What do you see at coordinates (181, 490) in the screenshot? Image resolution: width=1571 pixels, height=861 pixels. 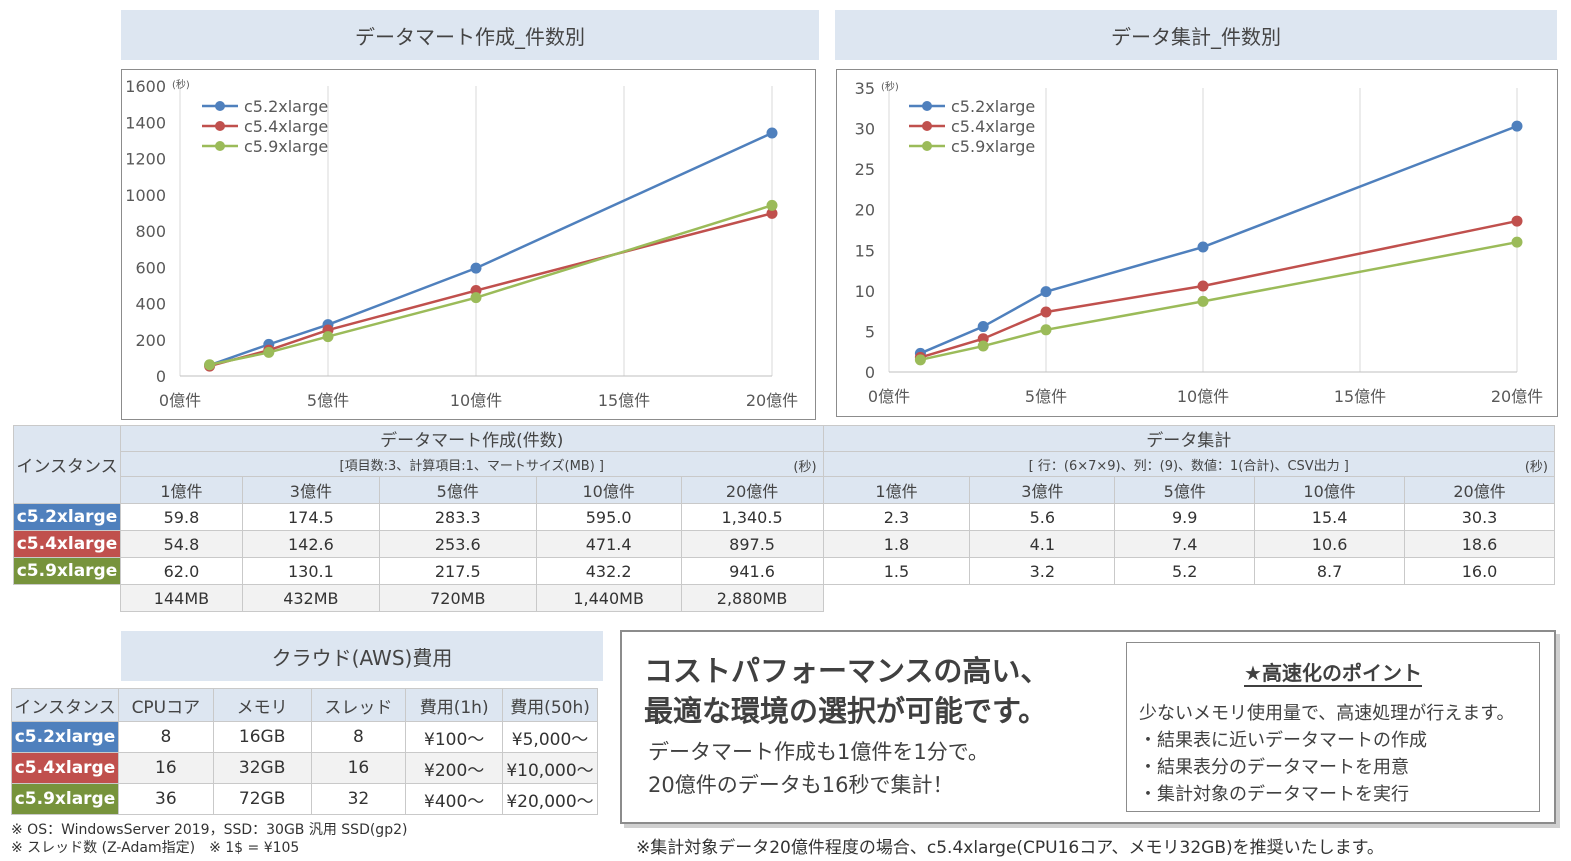 I see `results-col-header: 1億件` at bounding box center [181, 490].